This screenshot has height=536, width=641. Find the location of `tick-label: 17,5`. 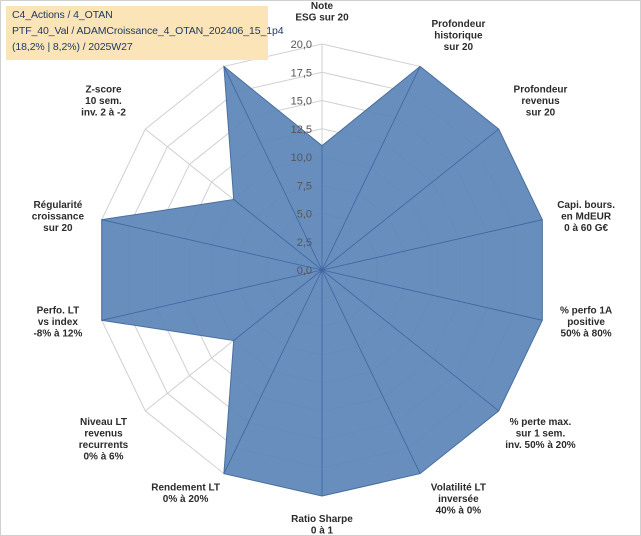

tick-label: 17,5 is located at coordinates (301, 73).